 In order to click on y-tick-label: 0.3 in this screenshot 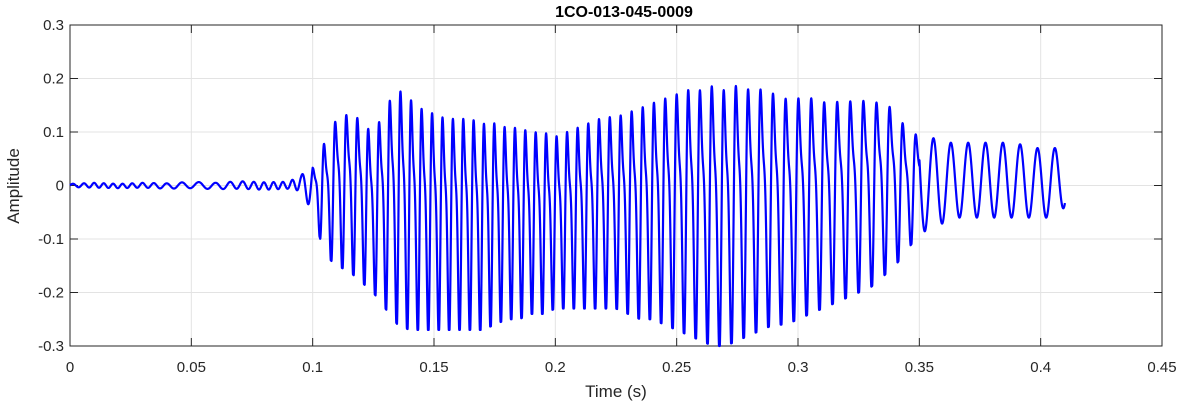, I will do `click(53, 25)`.